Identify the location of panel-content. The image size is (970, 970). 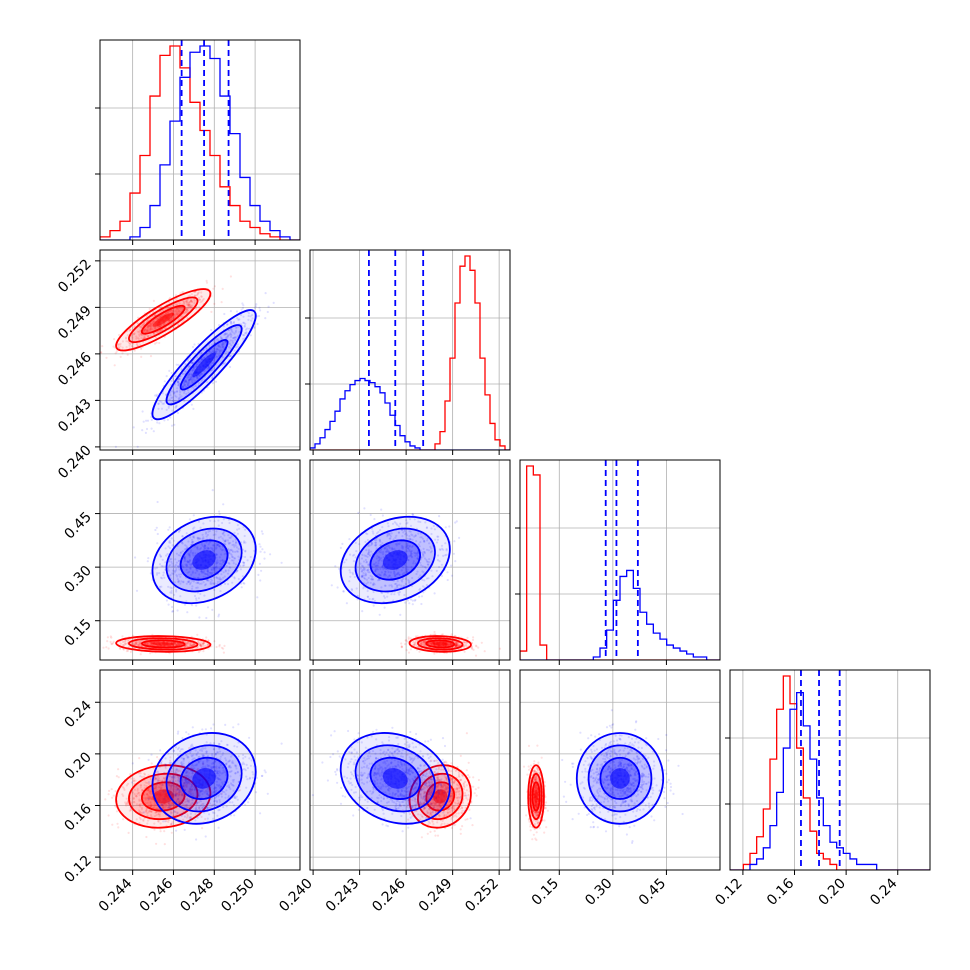
(200, 140).